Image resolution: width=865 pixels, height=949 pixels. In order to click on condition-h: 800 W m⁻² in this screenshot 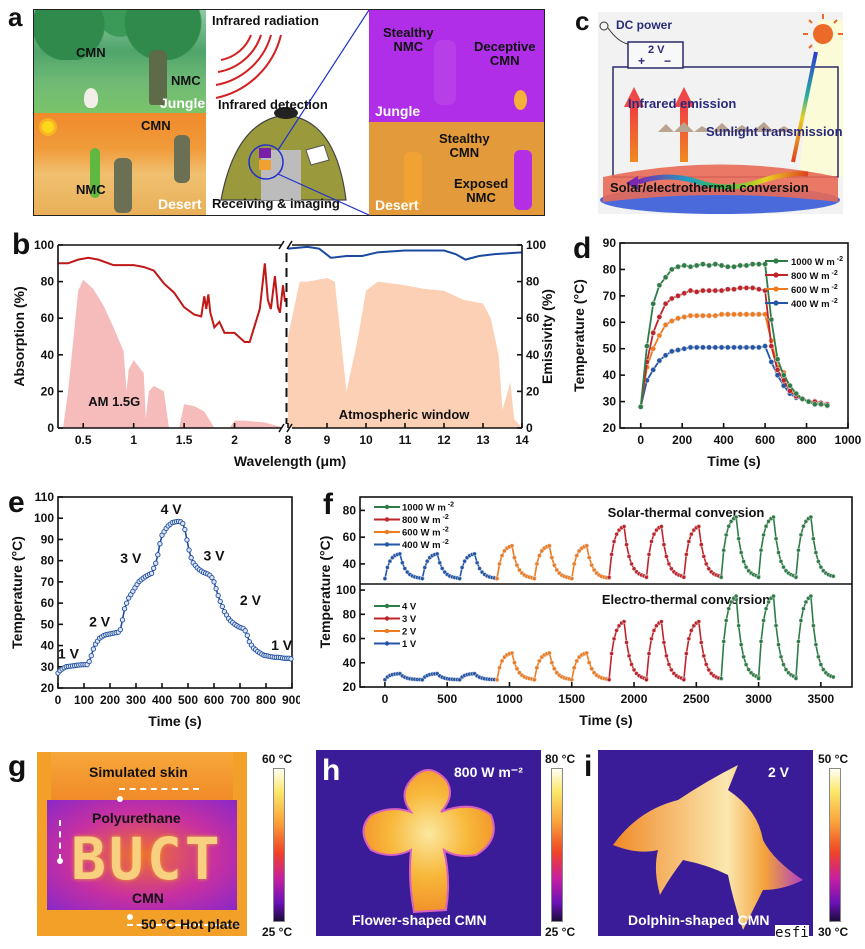, I will do `click(488, 772)`.